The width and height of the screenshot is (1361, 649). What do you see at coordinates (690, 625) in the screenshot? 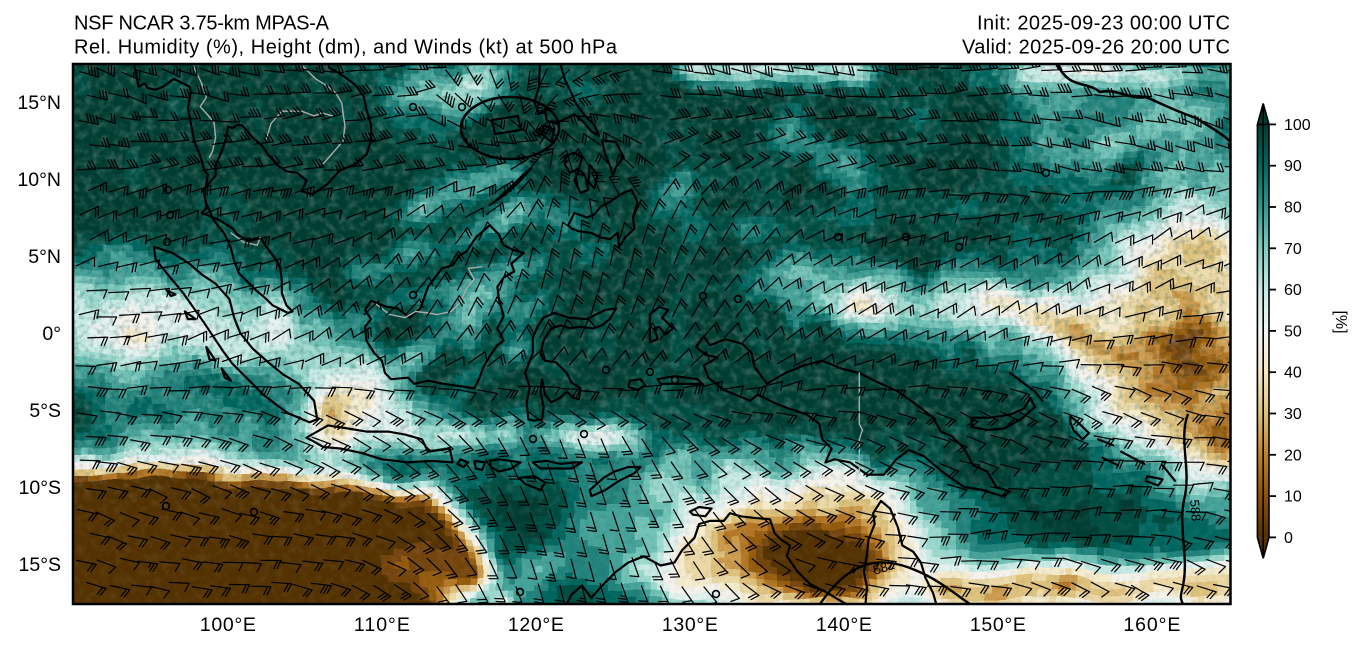
I see `svg-text: 130°E` at bounding box center [690, 625].